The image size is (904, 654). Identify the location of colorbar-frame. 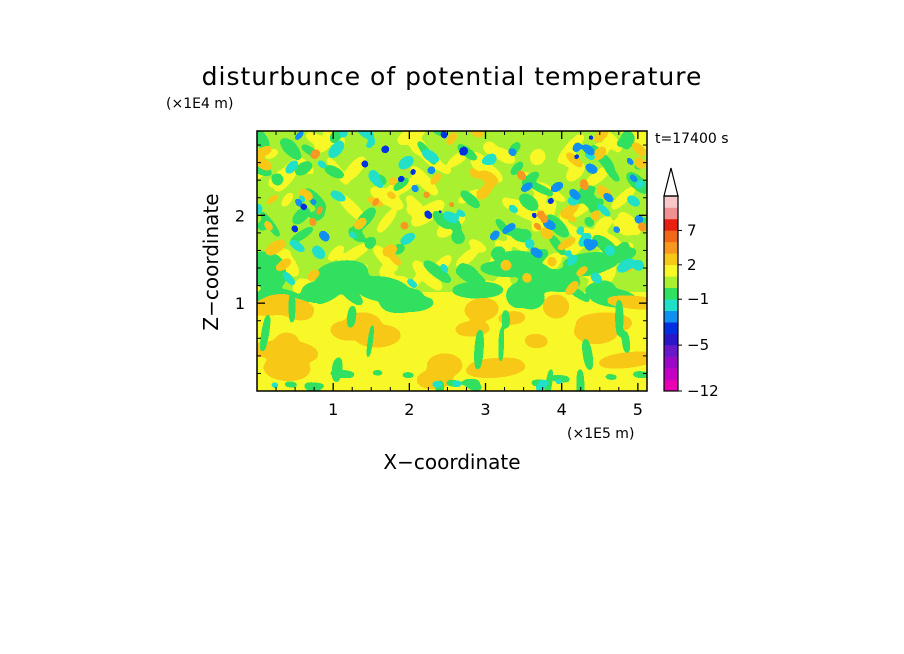
(671, 293).